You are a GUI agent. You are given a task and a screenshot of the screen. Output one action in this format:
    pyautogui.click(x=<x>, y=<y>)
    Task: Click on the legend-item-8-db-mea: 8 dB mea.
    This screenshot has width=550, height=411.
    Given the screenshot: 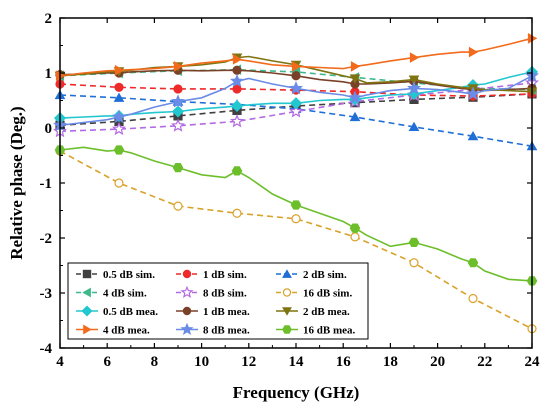 What is the action you would take?
    pyautogui.click(x=213, y=329)
    